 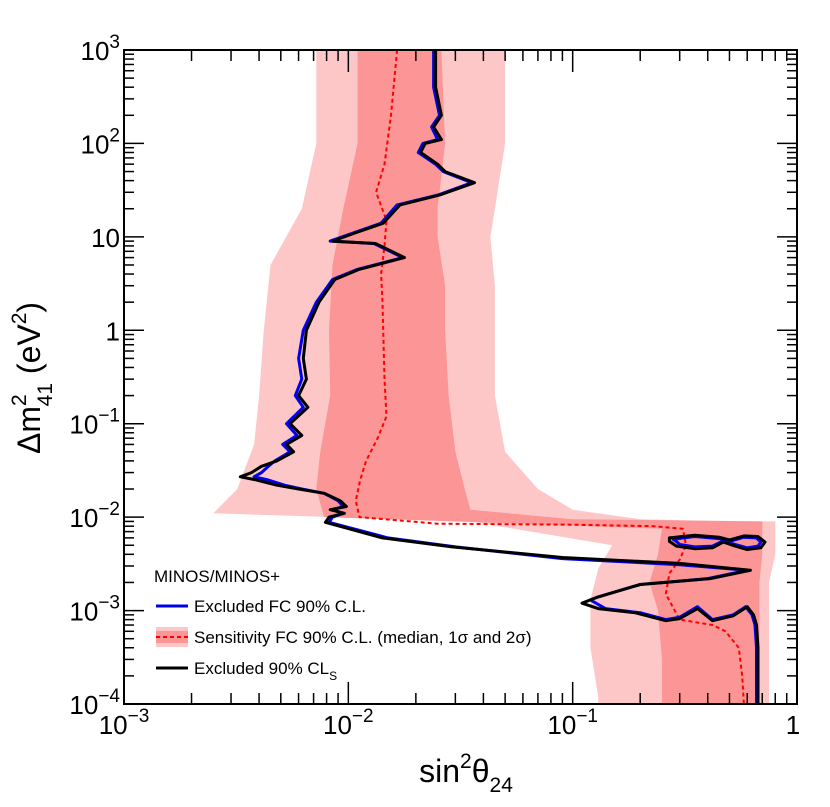 What do you see at coordinates (101, 142) in the screenshot?
I see `y-tick-label: 10²` at bounding box center [101, 142].